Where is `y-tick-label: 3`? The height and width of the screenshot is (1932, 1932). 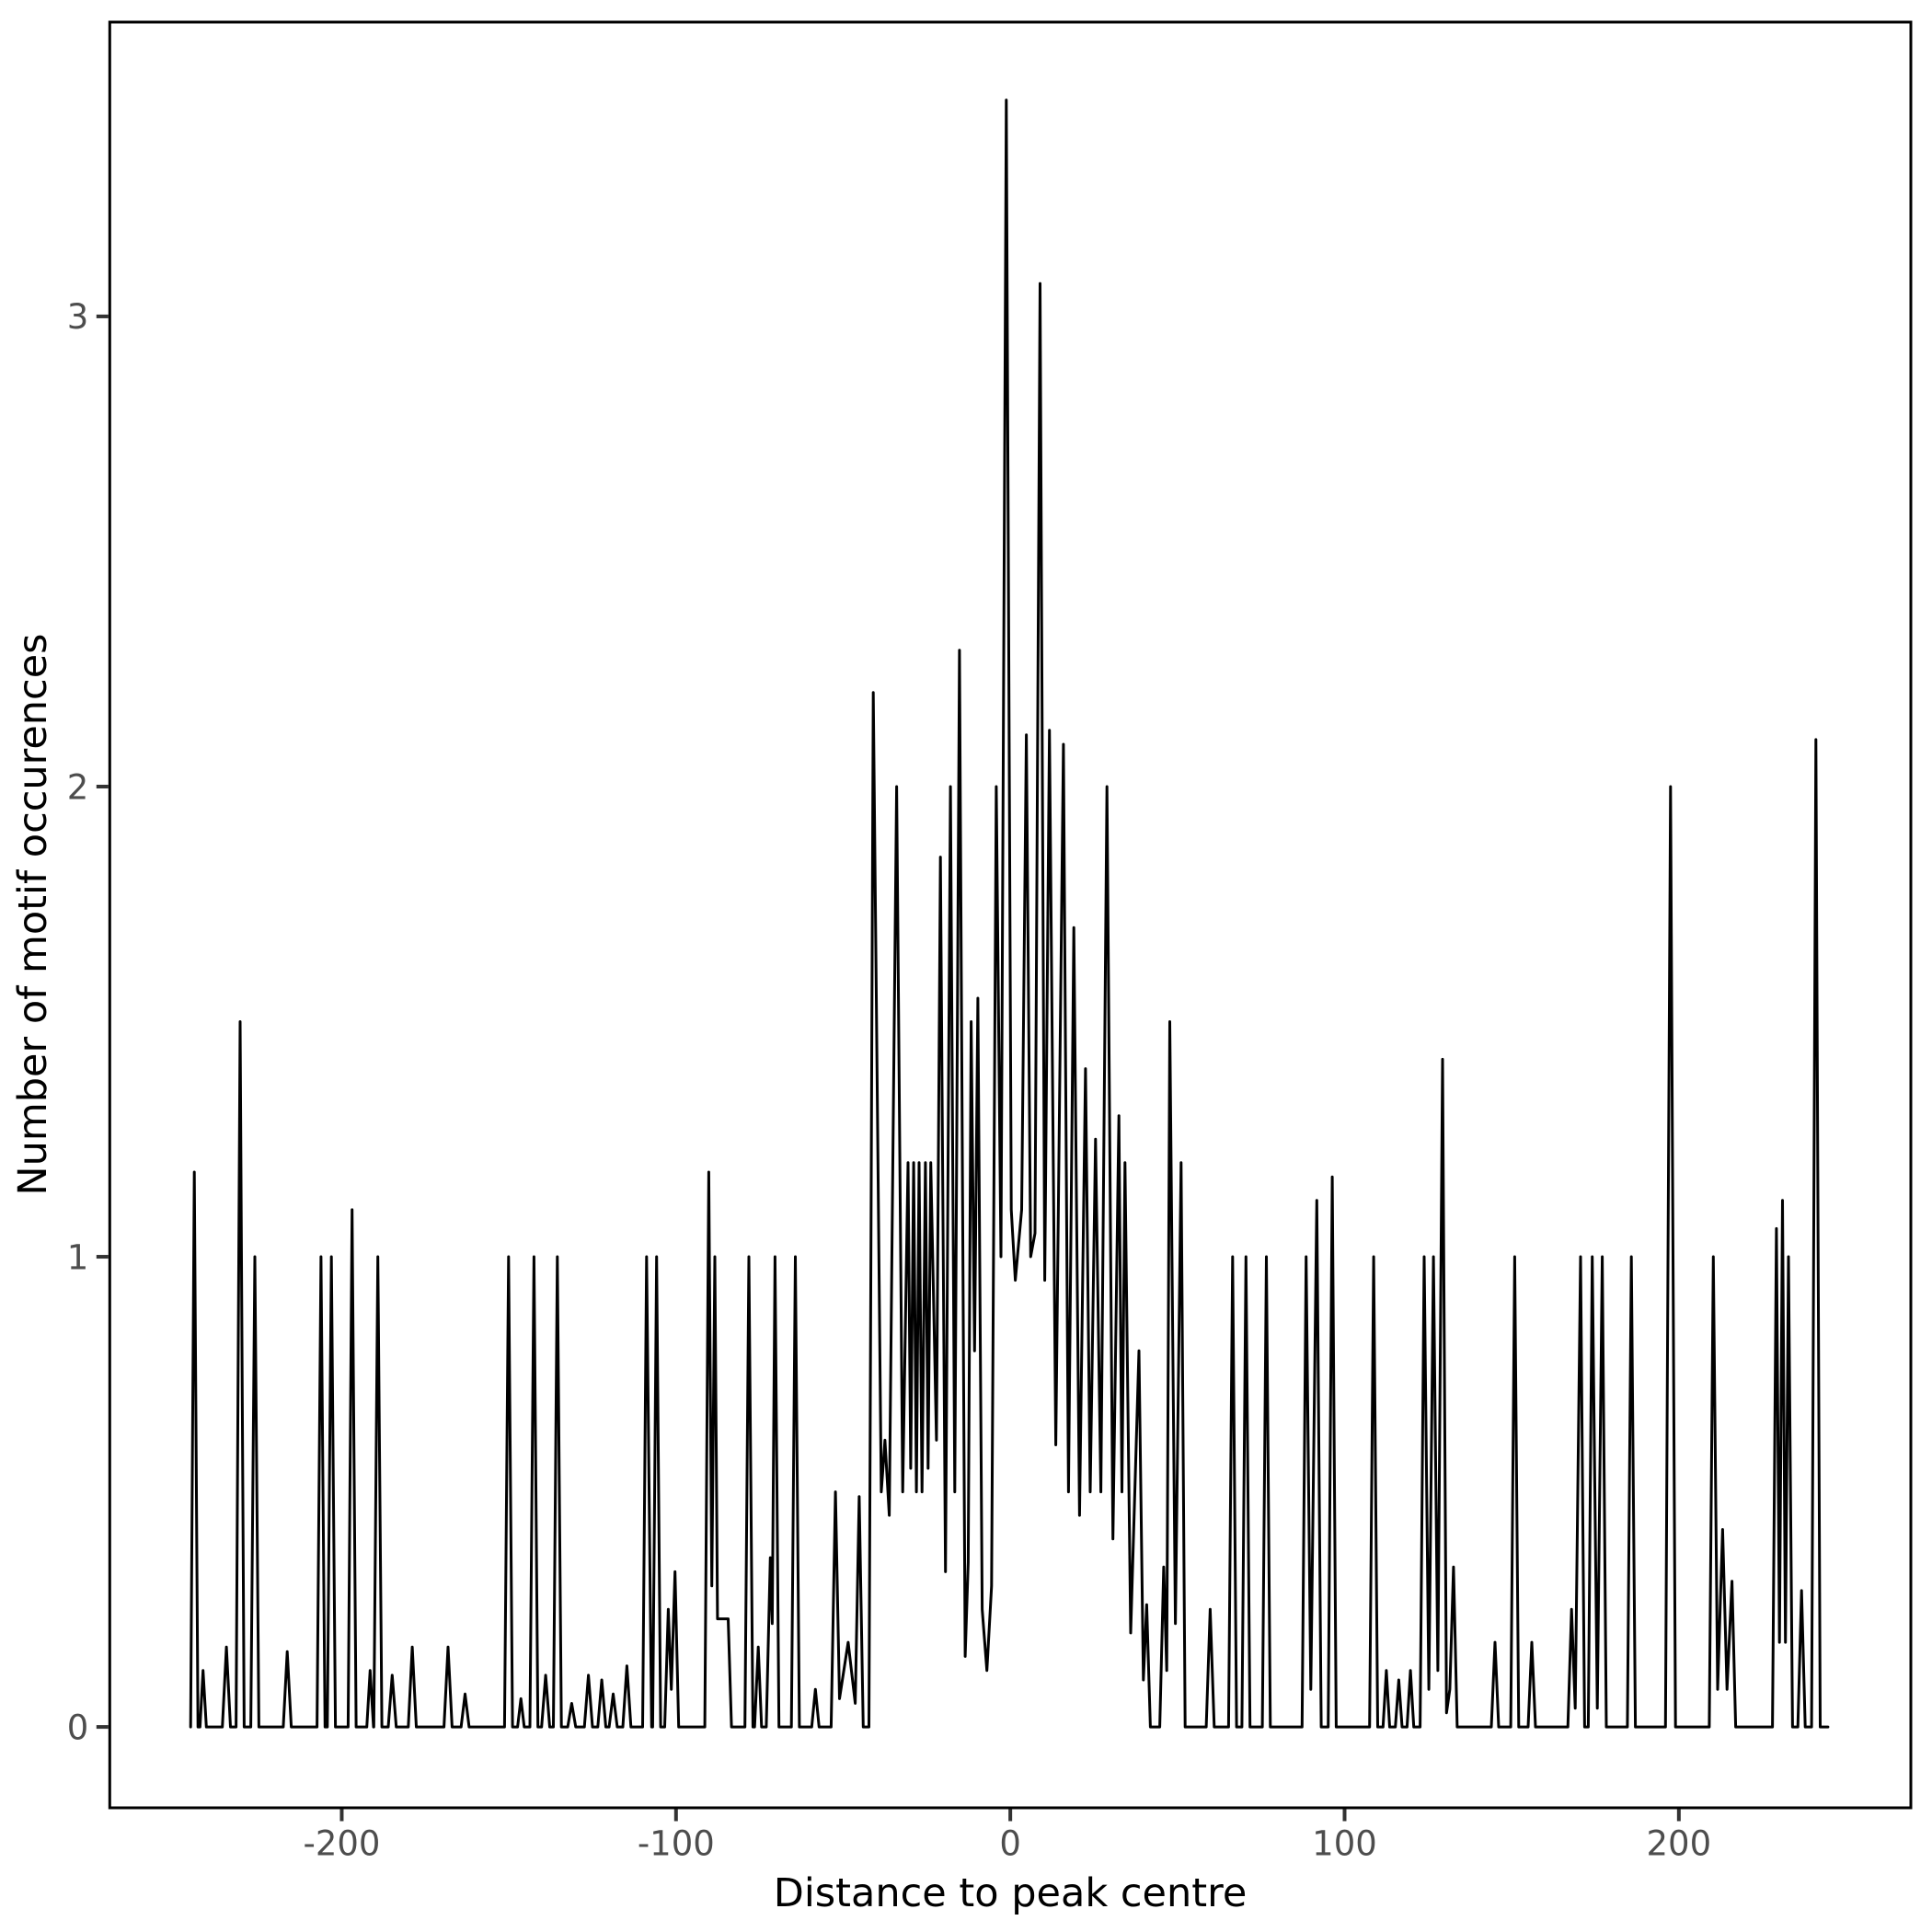 y-tick-label: 3 is located at coordinates (78, 317).